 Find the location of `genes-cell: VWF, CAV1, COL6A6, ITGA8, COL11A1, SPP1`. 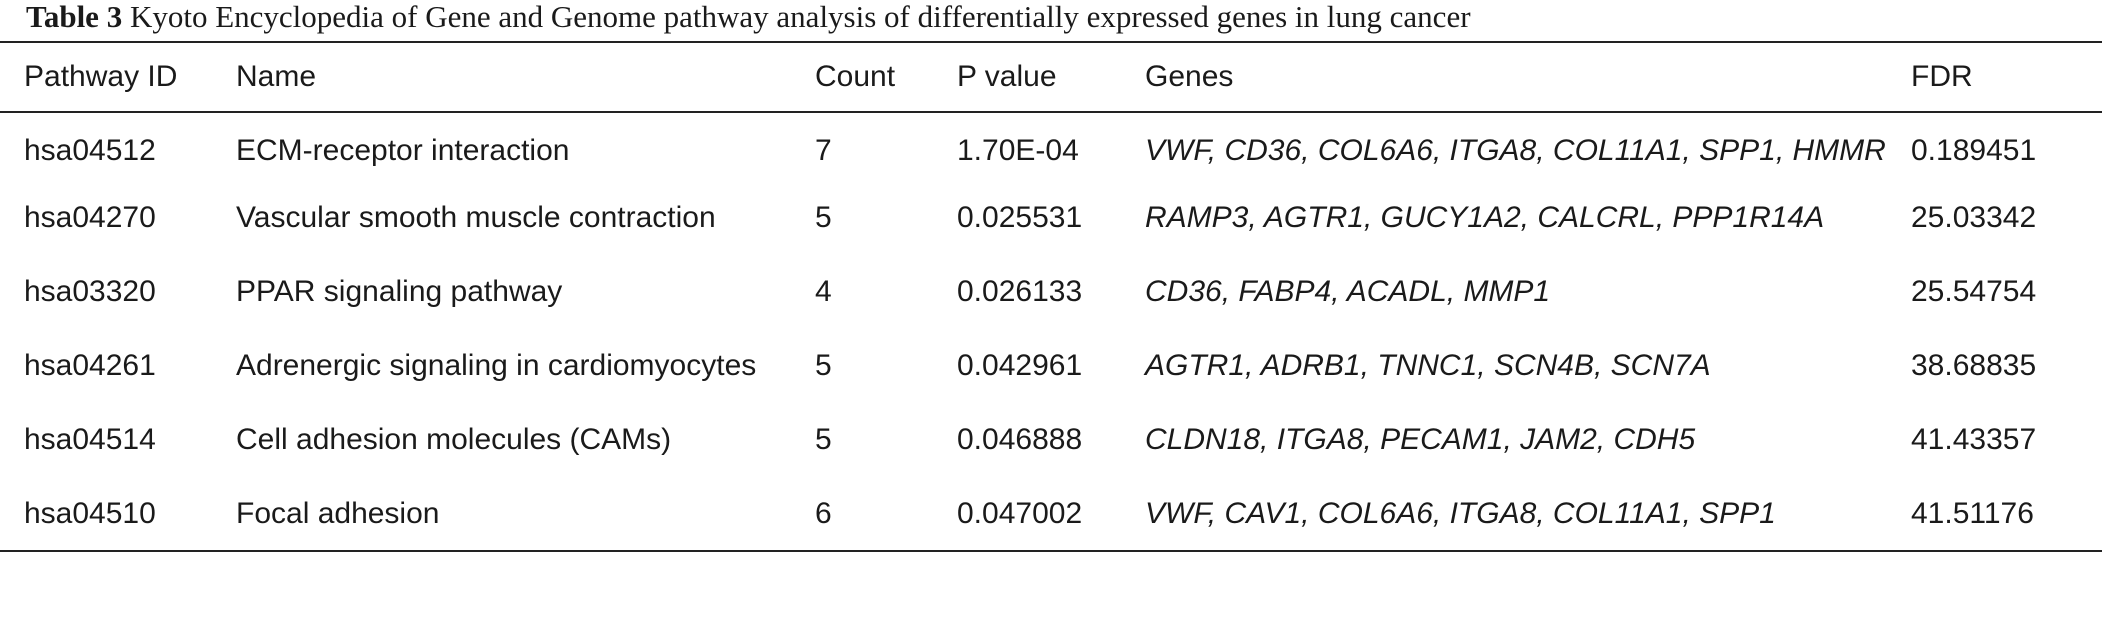

genes-cell: VWF, CAV1, COL6A6, ITGA8, COL11A1, SPP1 is located at coordinates (1460, 513).